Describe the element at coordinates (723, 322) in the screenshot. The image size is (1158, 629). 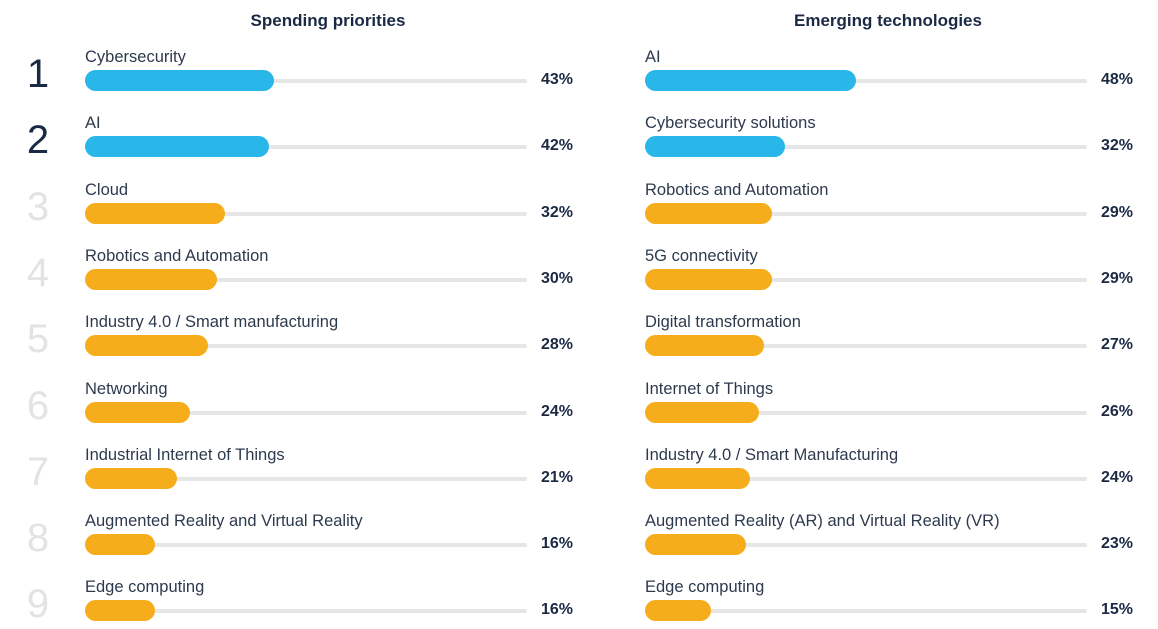
I see `category-label: Digital transformation` at that location.